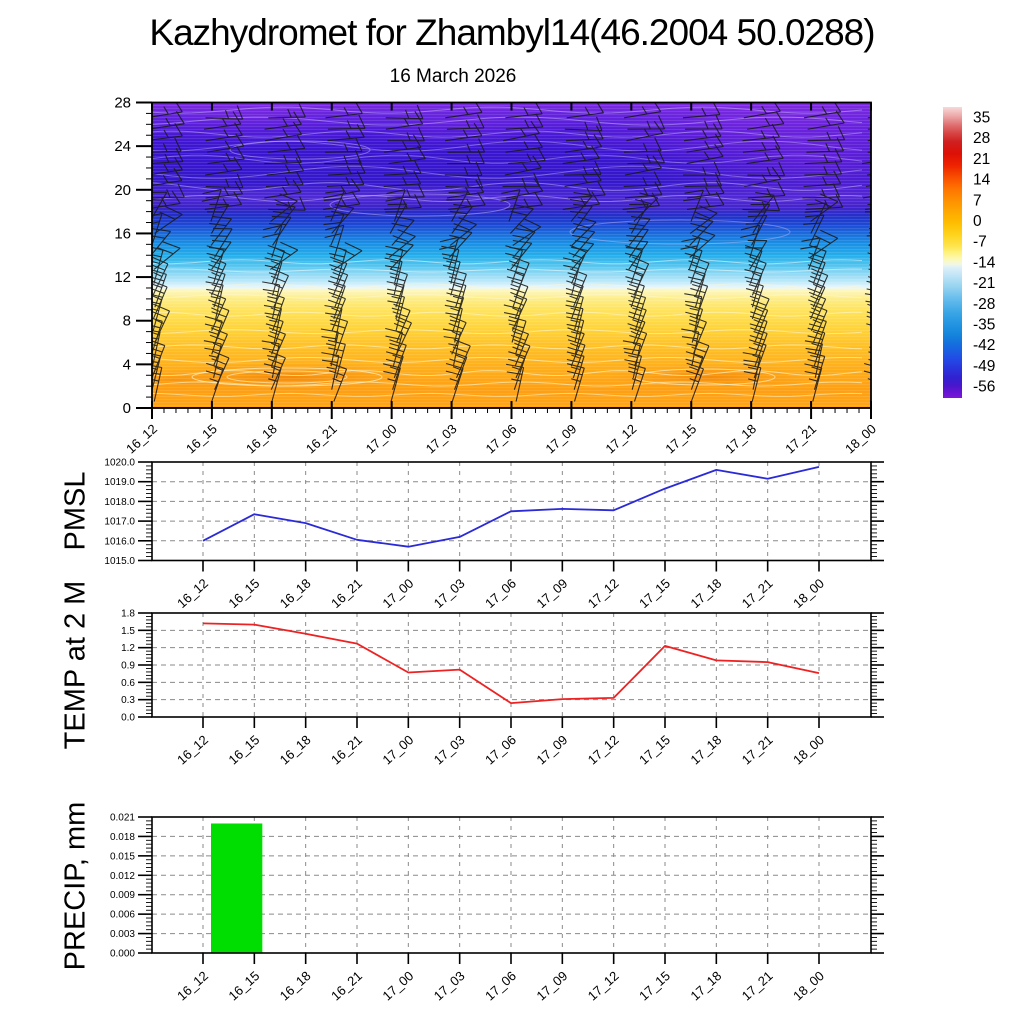  What do you see at coordinates (122, 915) in the screenshot?
I see `y-tick-label: 0.006` at bounding box center [122, 915].